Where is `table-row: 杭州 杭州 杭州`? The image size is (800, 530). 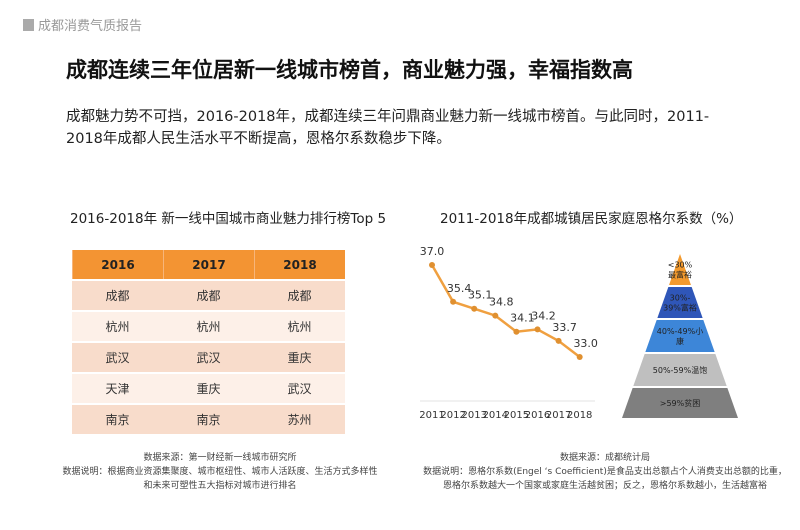
table-row: 杭州 杭州 杭州 is located at coordinates (208, 326).